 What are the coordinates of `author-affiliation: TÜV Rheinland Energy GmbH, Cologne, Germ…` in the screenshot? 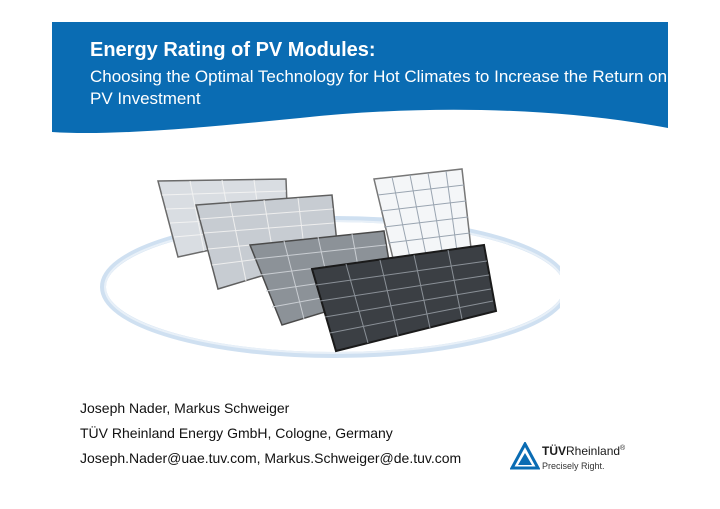 It's located at (236, 433).